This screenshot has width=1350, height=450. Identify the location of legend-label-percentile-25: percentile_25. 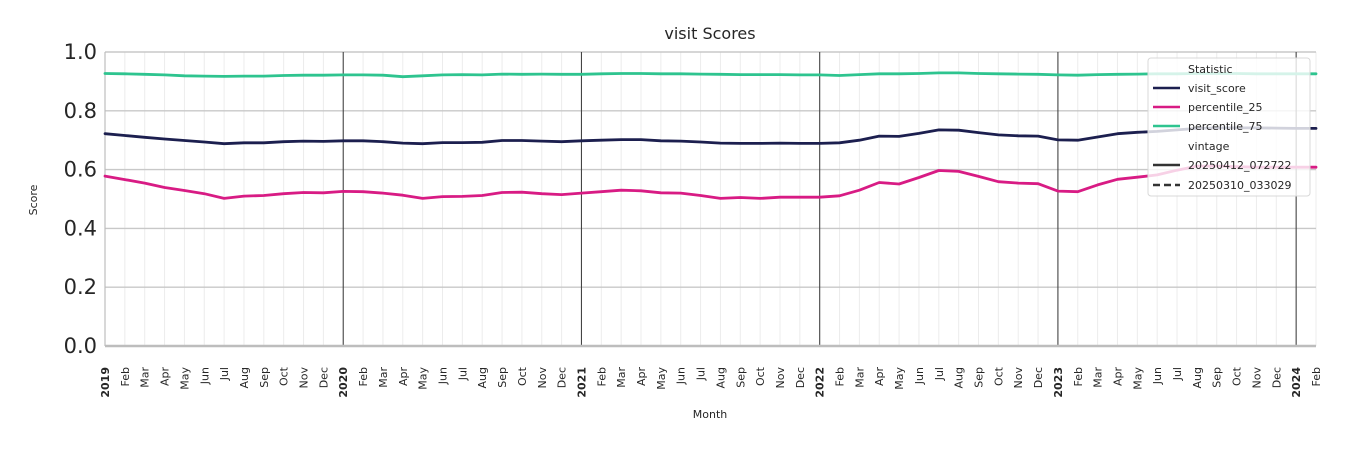
(1225, 107).